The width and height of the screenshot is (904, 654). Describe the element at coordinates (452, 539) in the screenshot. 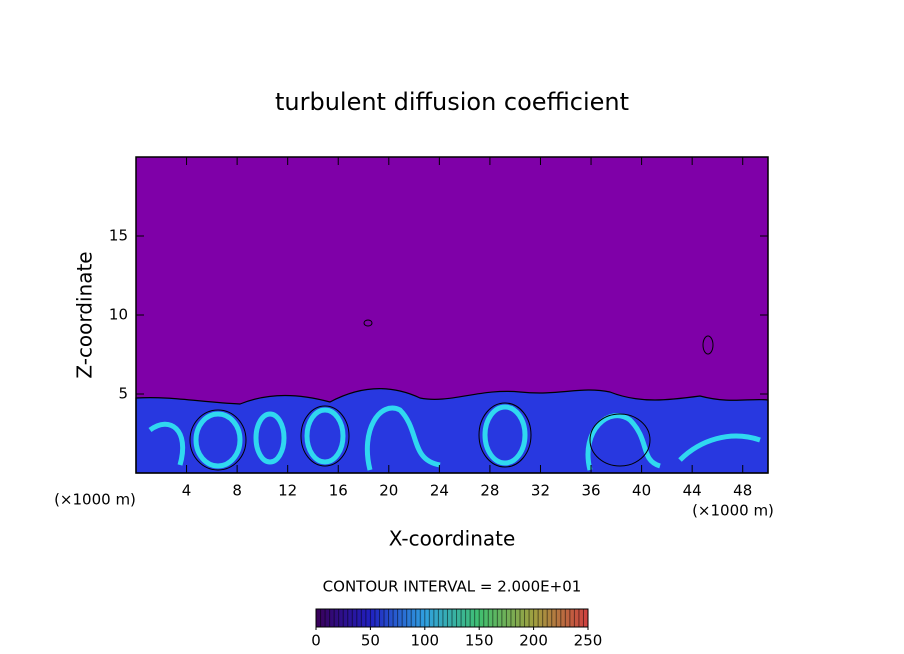

I see `x-axis-title: X-coordinate` at that location.